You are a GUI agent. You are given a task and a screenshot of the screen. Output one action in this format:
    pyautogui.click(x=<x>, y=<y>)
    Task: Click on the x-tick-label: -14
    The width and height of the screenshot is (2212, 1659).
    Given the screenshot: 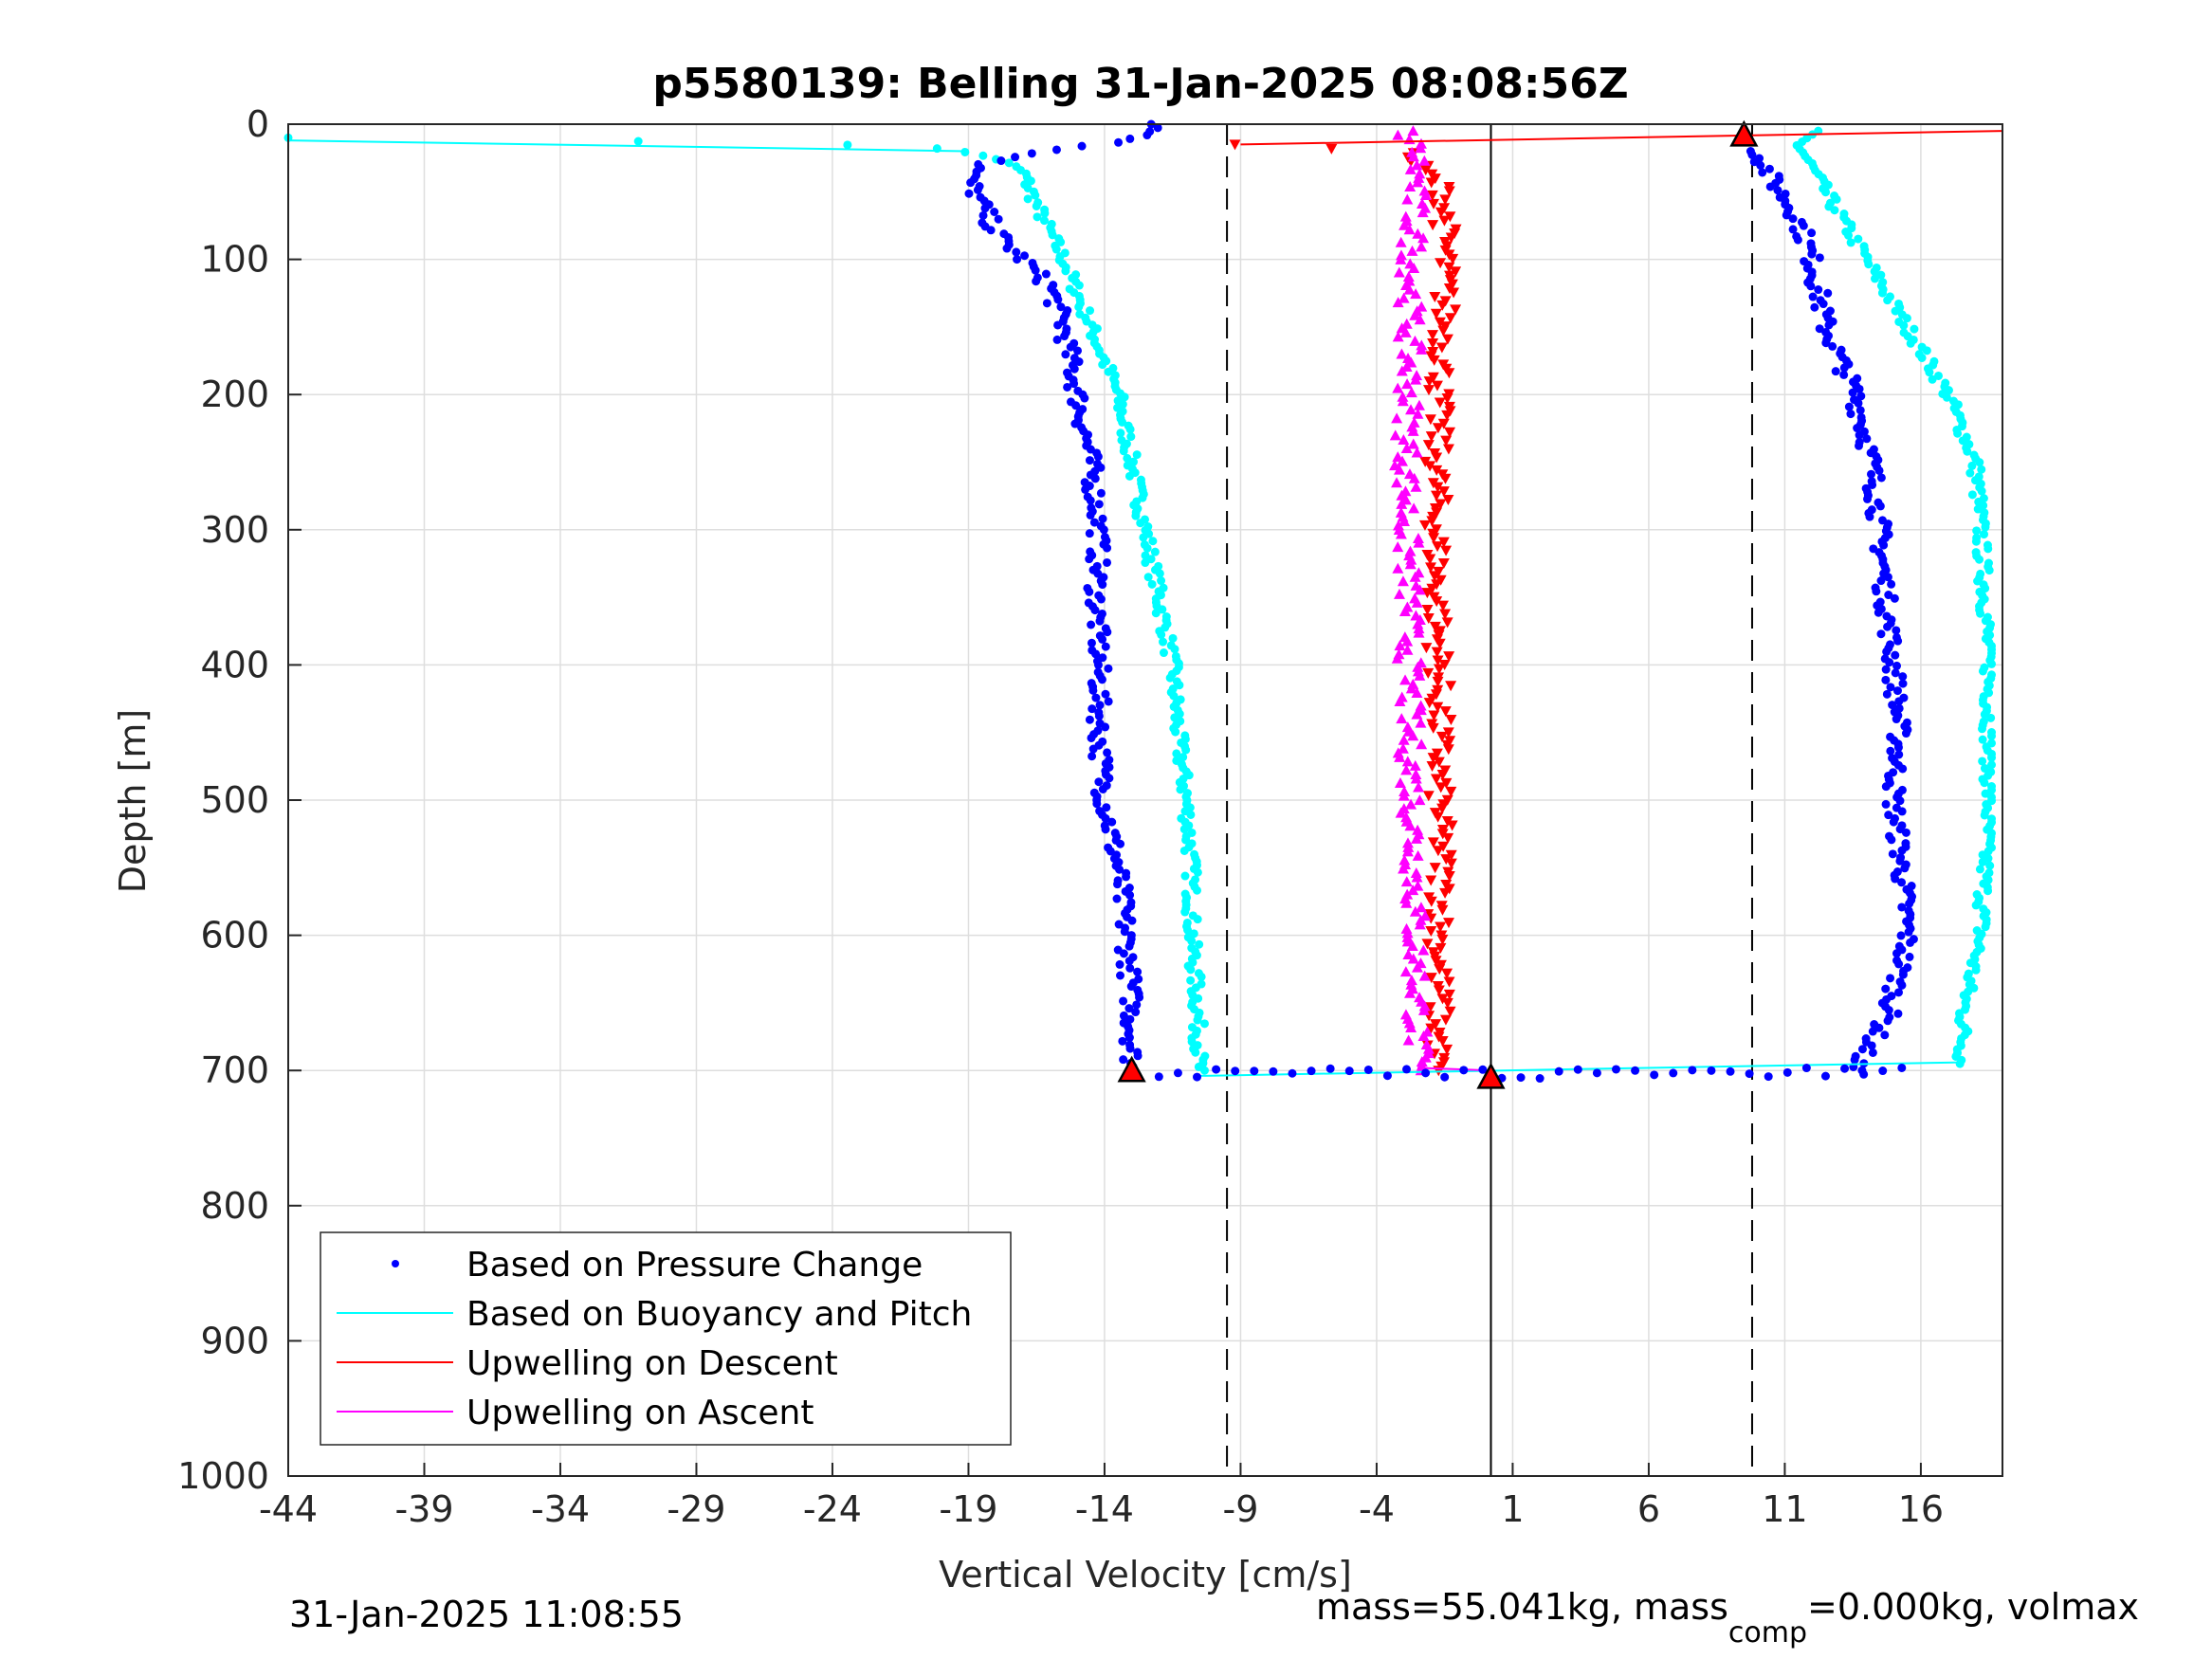 What is the action you would take?
    pyautogui.click(x=1104, y=1509)
    